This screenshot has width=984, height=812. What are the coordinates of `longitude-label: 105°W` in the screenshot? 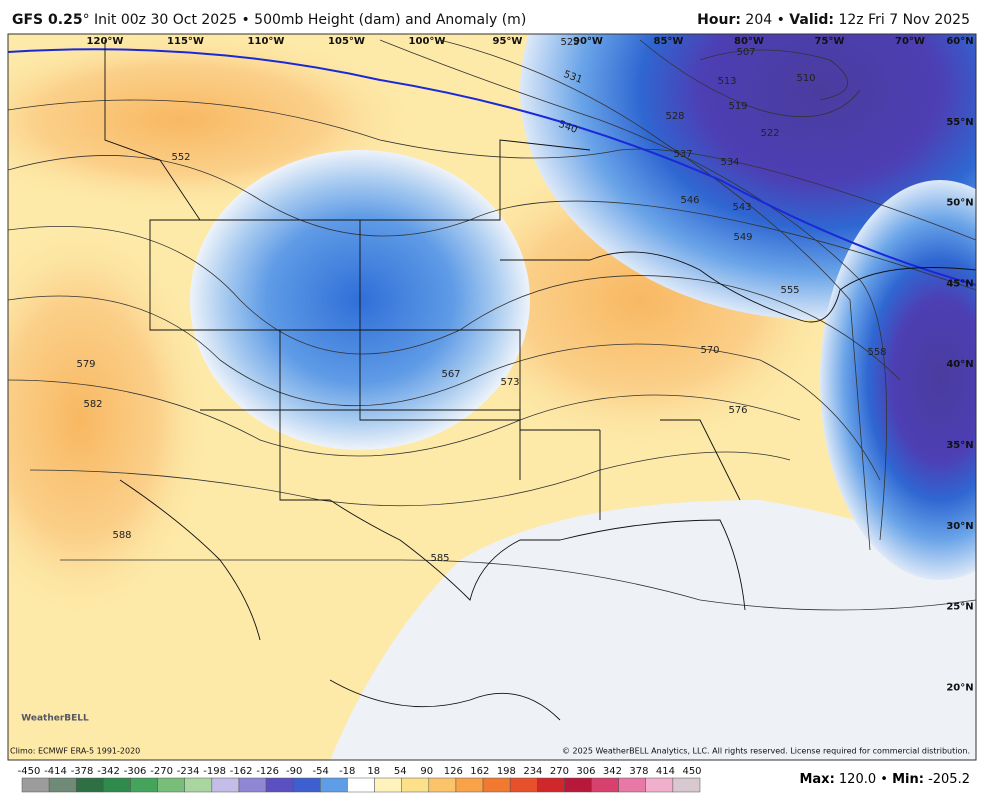 It's located at (346, 41).